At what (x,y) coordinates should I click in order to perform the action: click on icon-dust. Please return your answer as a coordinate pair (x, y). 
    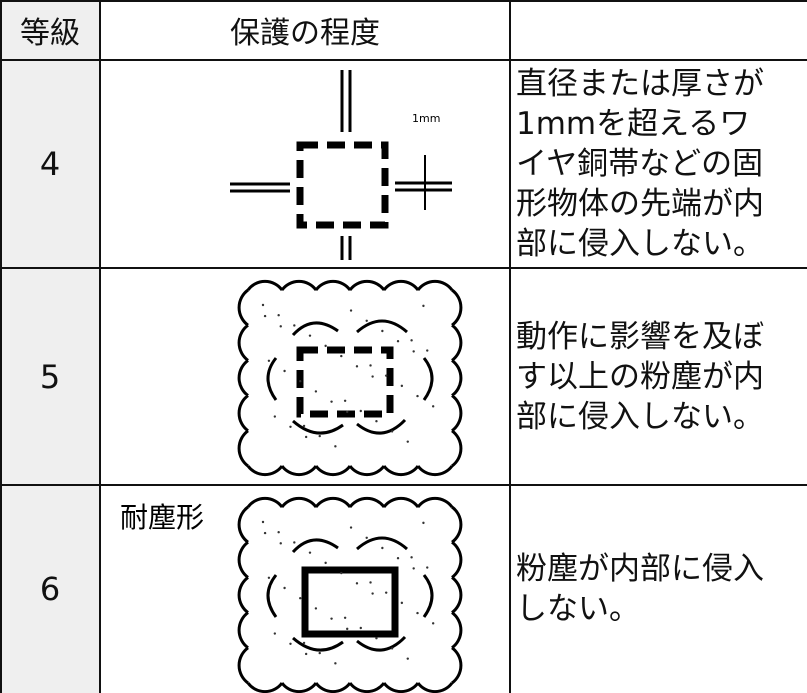
    Looking at the image, I should click on (350, 378).